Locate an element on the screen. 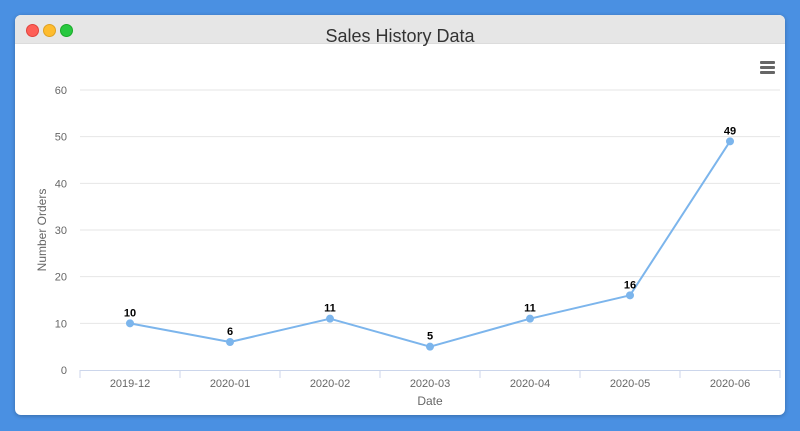 This screenshot has width=800, height=431. hamburger-menu-icon is located at coordinates (768, 68).